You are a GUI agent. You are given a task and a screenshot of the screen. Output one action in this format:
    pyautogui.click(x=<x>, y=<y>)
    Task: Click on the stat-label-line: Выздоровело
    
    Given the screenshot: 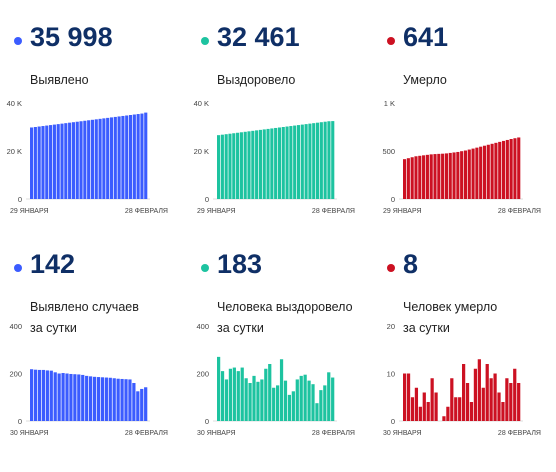 What is the action you would take?
    pyautogui.click(x=256, y=80)
    